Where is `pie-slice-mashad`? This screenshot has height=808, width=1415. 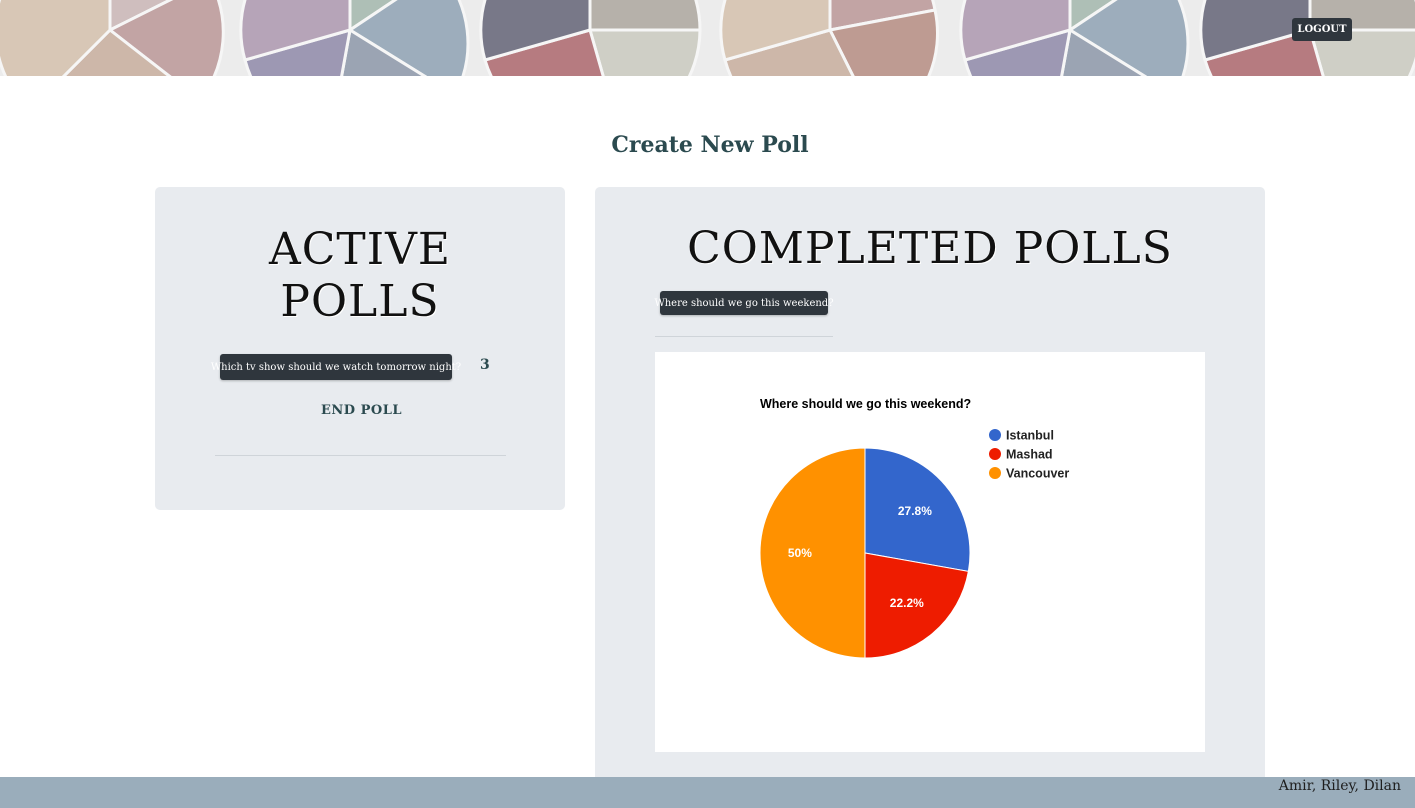
pie-slice-mashad is located at coordinates (916, 605).